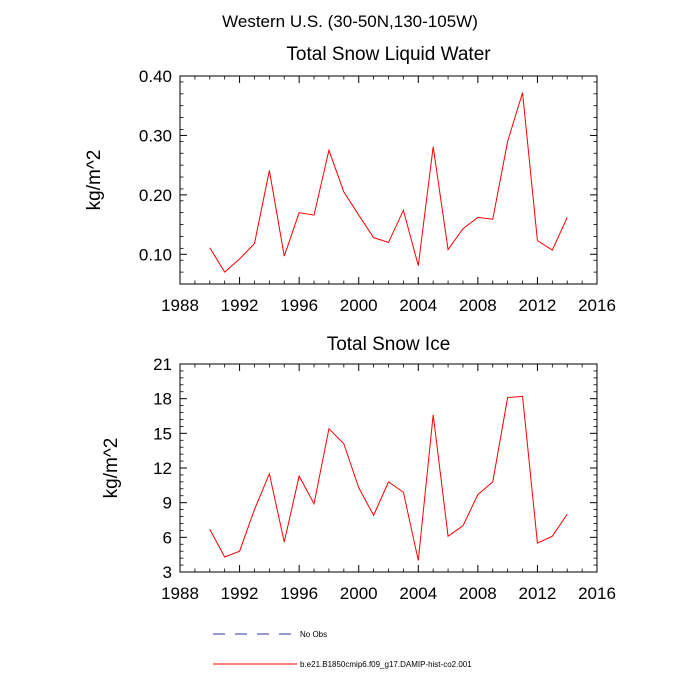 Image resolution: width=700 pixels, height=700 pixels. I want to click on panel-title: Total Snow Liquid Water, so click(388, 54).